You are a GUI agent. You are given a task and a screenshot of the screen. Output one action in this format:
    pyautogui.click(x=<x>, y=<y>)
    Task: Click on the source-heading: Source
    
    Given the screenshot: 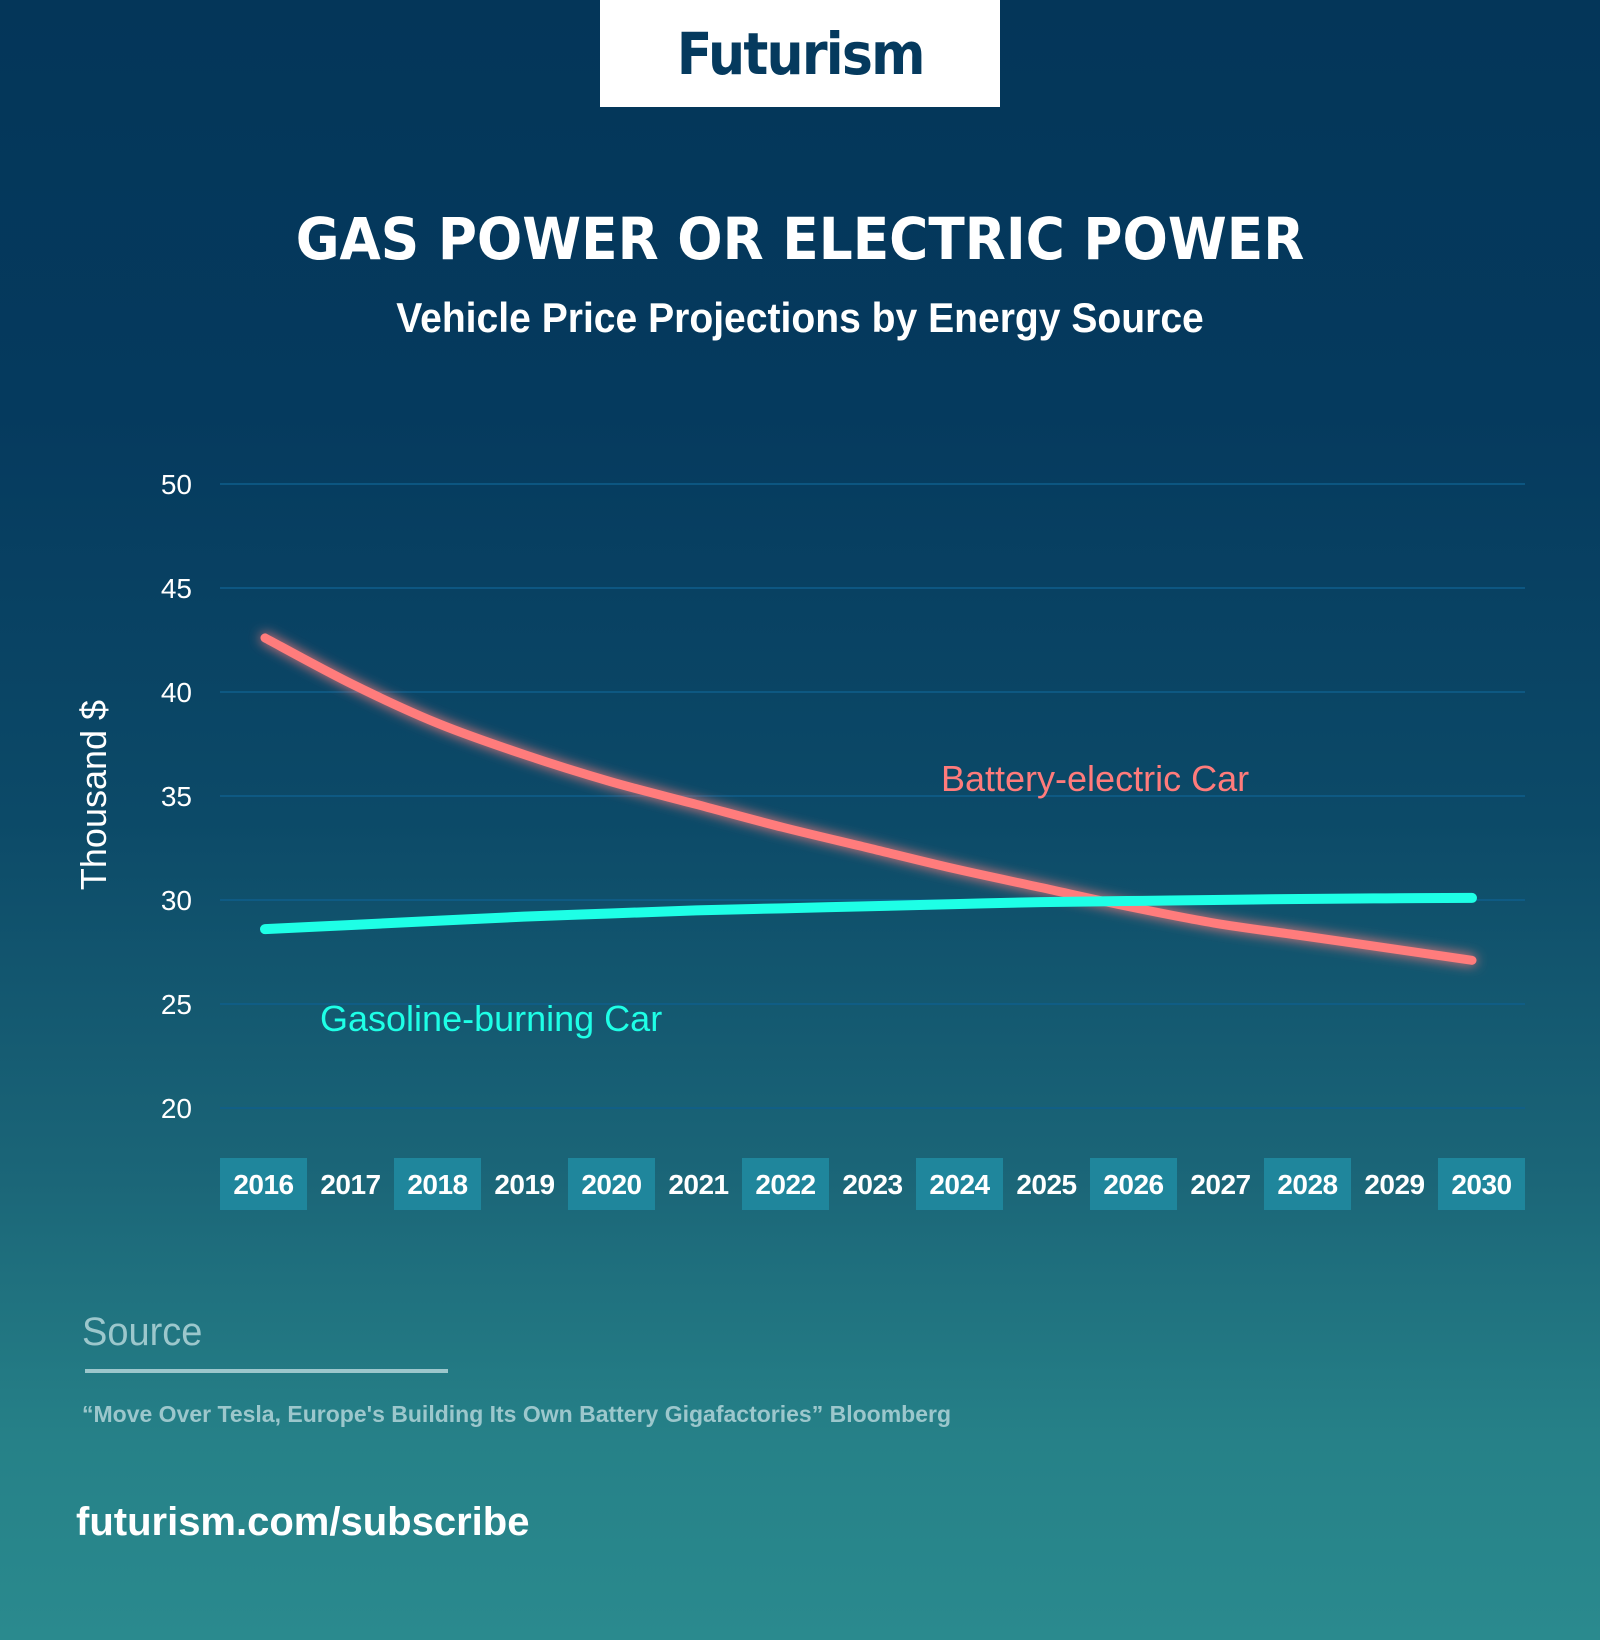 What is the action you would take?
    pyautogui.click(x=142, y=1332)
    